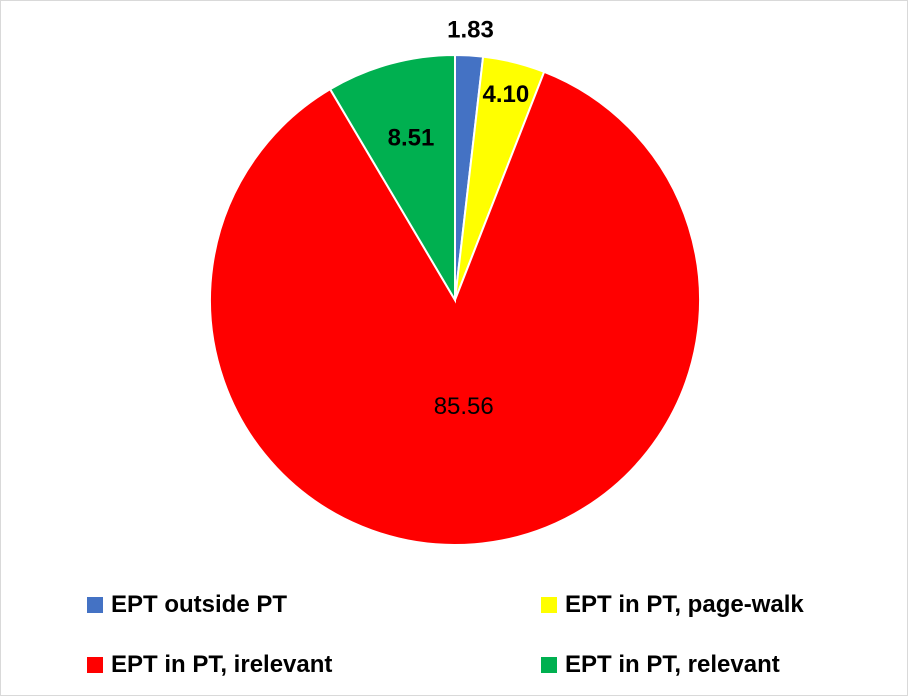 This screenshot has width=908, height=696. I want to click on data-label-ept-in-pt-irelevant: 85.56, so click(464, 406).